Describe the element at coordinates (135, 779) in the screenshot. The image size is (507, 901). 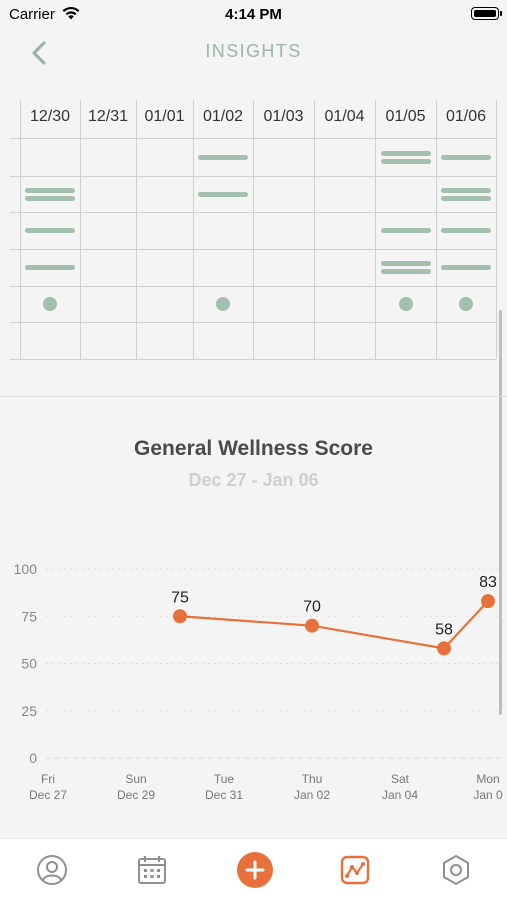
I see `x-tick-day: Sun` at that location.